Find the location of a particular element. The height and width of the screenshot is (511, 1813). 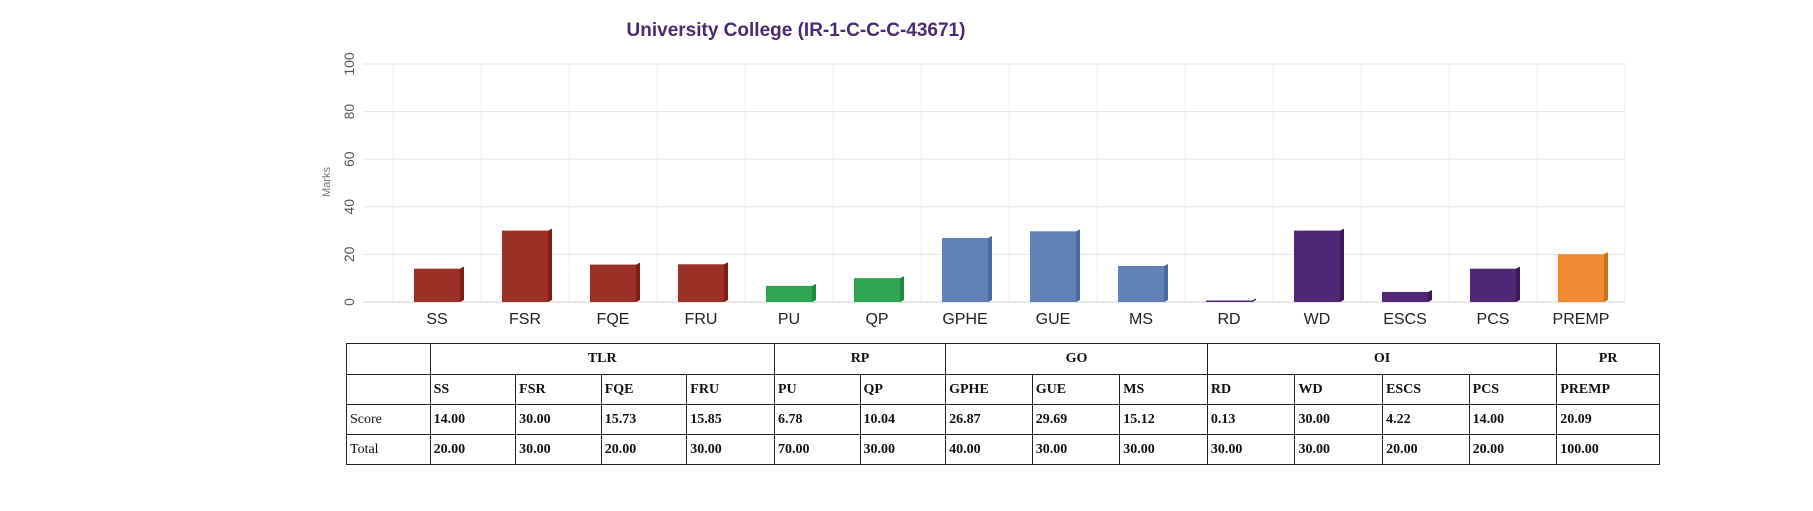

chart-title: University College (IR-1-C-C-C-43671) is located at coordinates (796, 30).